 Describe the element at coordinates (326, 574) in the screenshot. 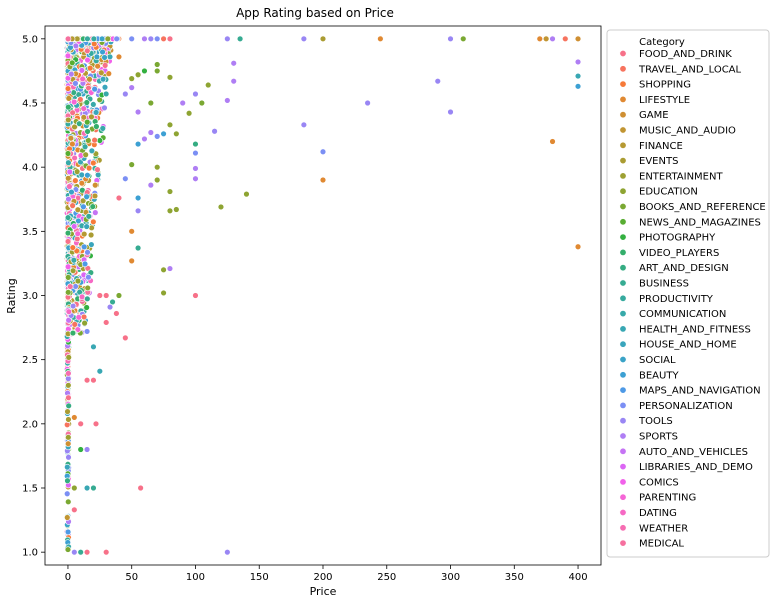

I see `x-axis: 0 50 100 150 200 250 300 350 400` at that location.